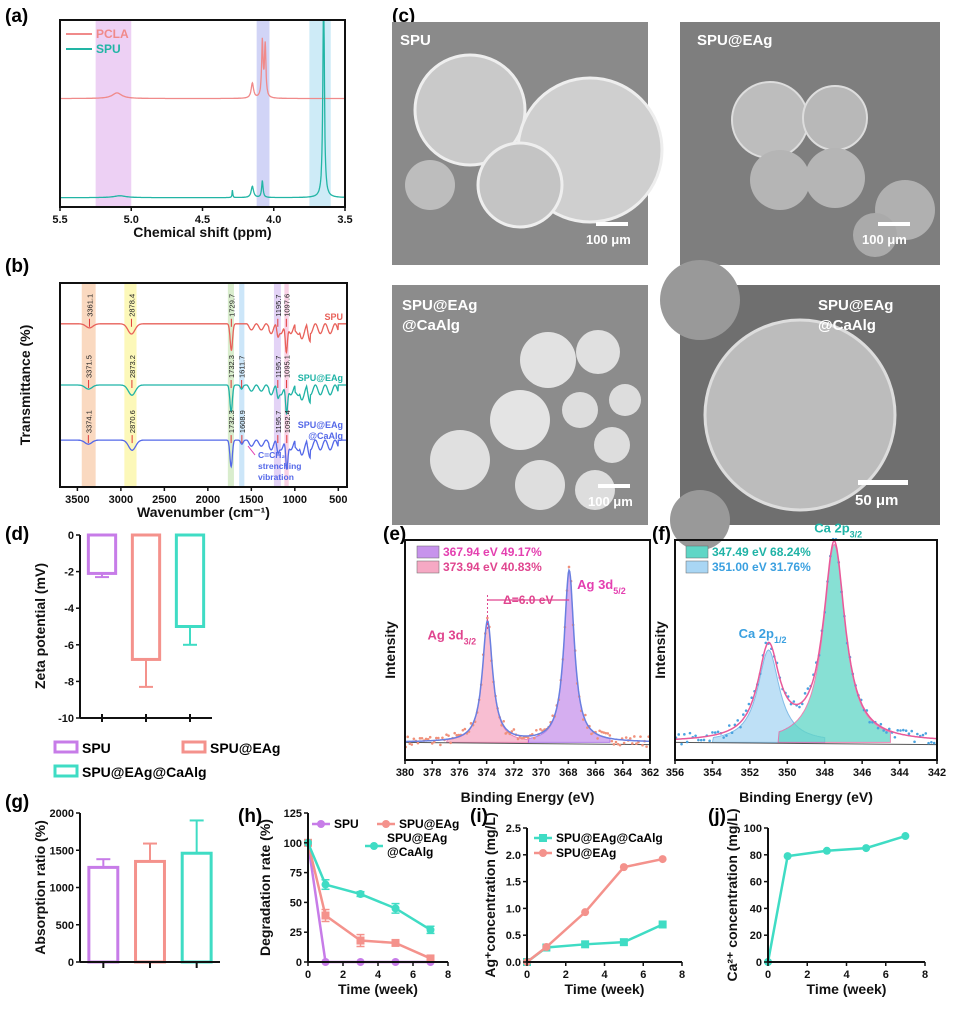 The width and height of the screenshot is (955, 1011). I want to click on peak-label: 1729.7, so click(231, 305).